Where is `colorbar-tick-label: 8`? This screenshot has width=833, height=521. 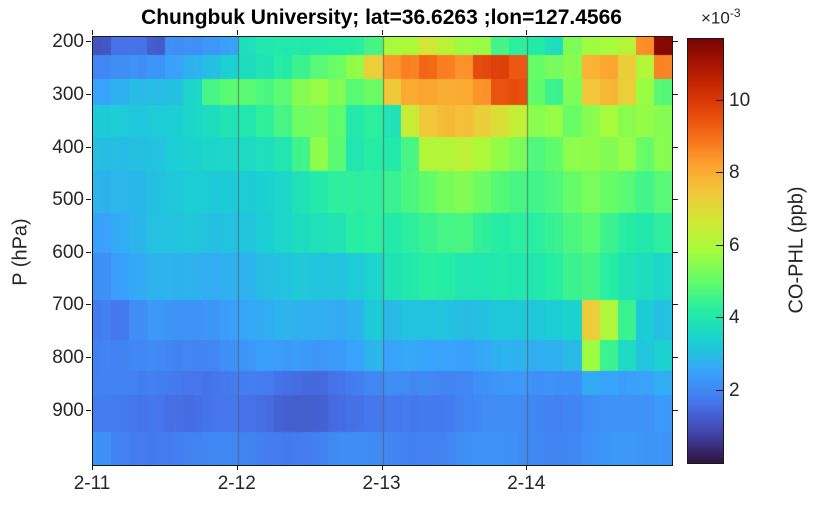
colorbar-tick-label: 8 is located at coordinates (734, 172).